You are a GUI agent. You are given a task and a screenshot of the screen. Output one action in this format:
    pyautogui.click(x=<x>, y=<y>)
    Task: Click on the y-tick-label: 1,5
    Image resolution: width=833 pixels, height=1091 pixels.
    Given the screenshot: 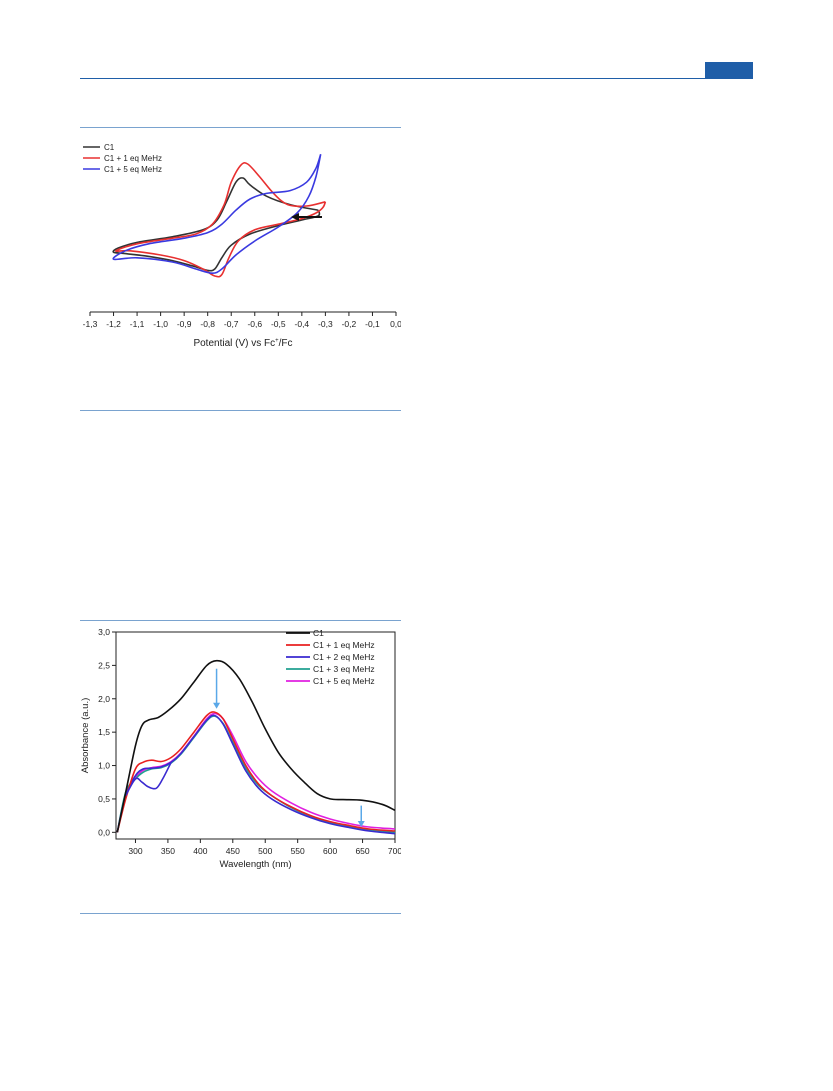 What is the action you would take?
    pyautogui.click(x=104, y=732)
    